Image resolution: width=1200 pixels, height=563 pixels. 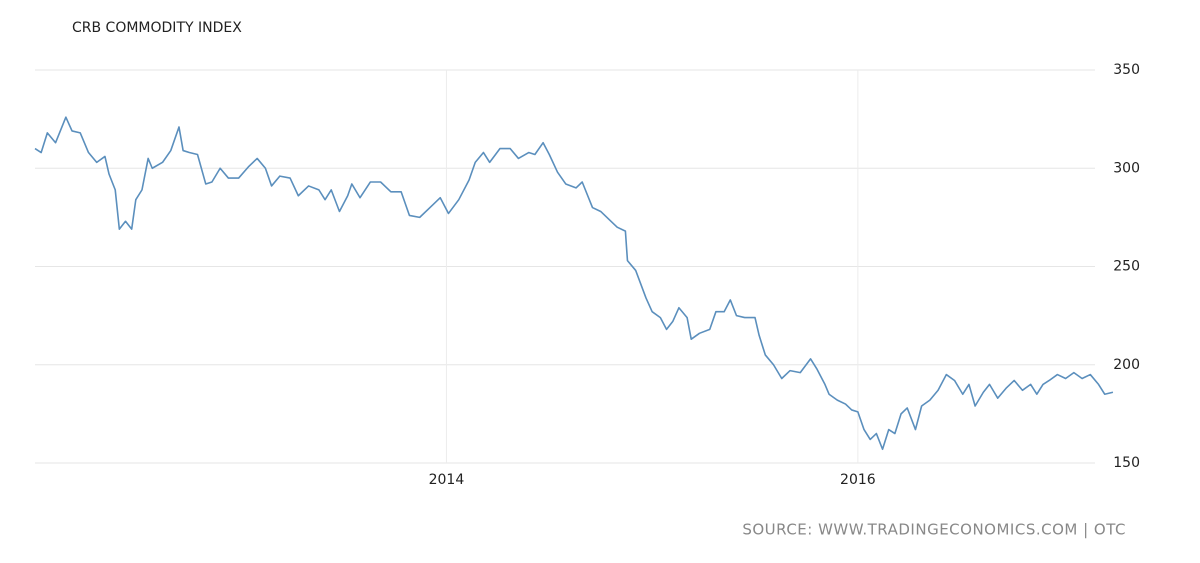 I want to click on y-tick-label: 250, so click(x=1126, y=267).